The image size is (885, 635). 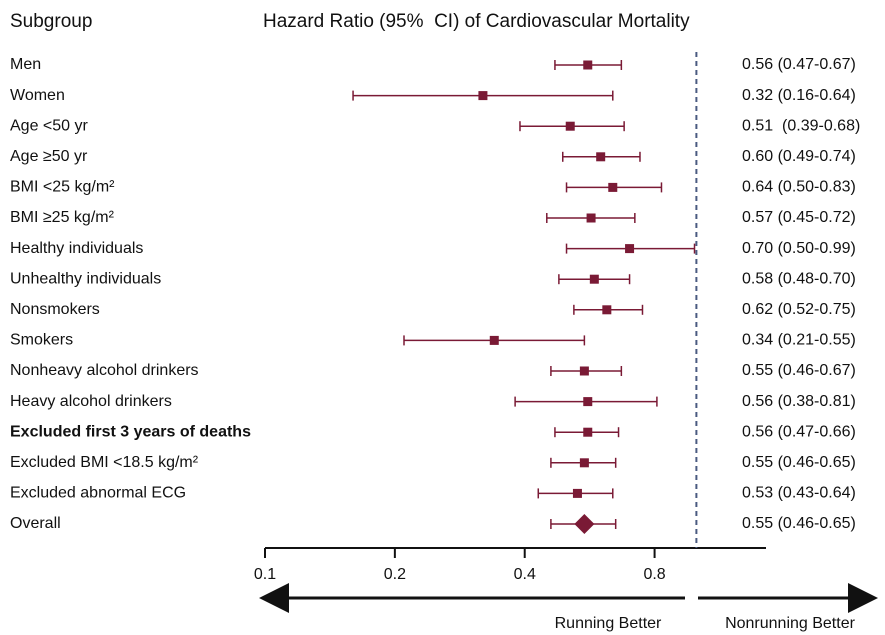 I want to click on value-label: 0.55 (0.46-0.67), so click(x=799, y=370).